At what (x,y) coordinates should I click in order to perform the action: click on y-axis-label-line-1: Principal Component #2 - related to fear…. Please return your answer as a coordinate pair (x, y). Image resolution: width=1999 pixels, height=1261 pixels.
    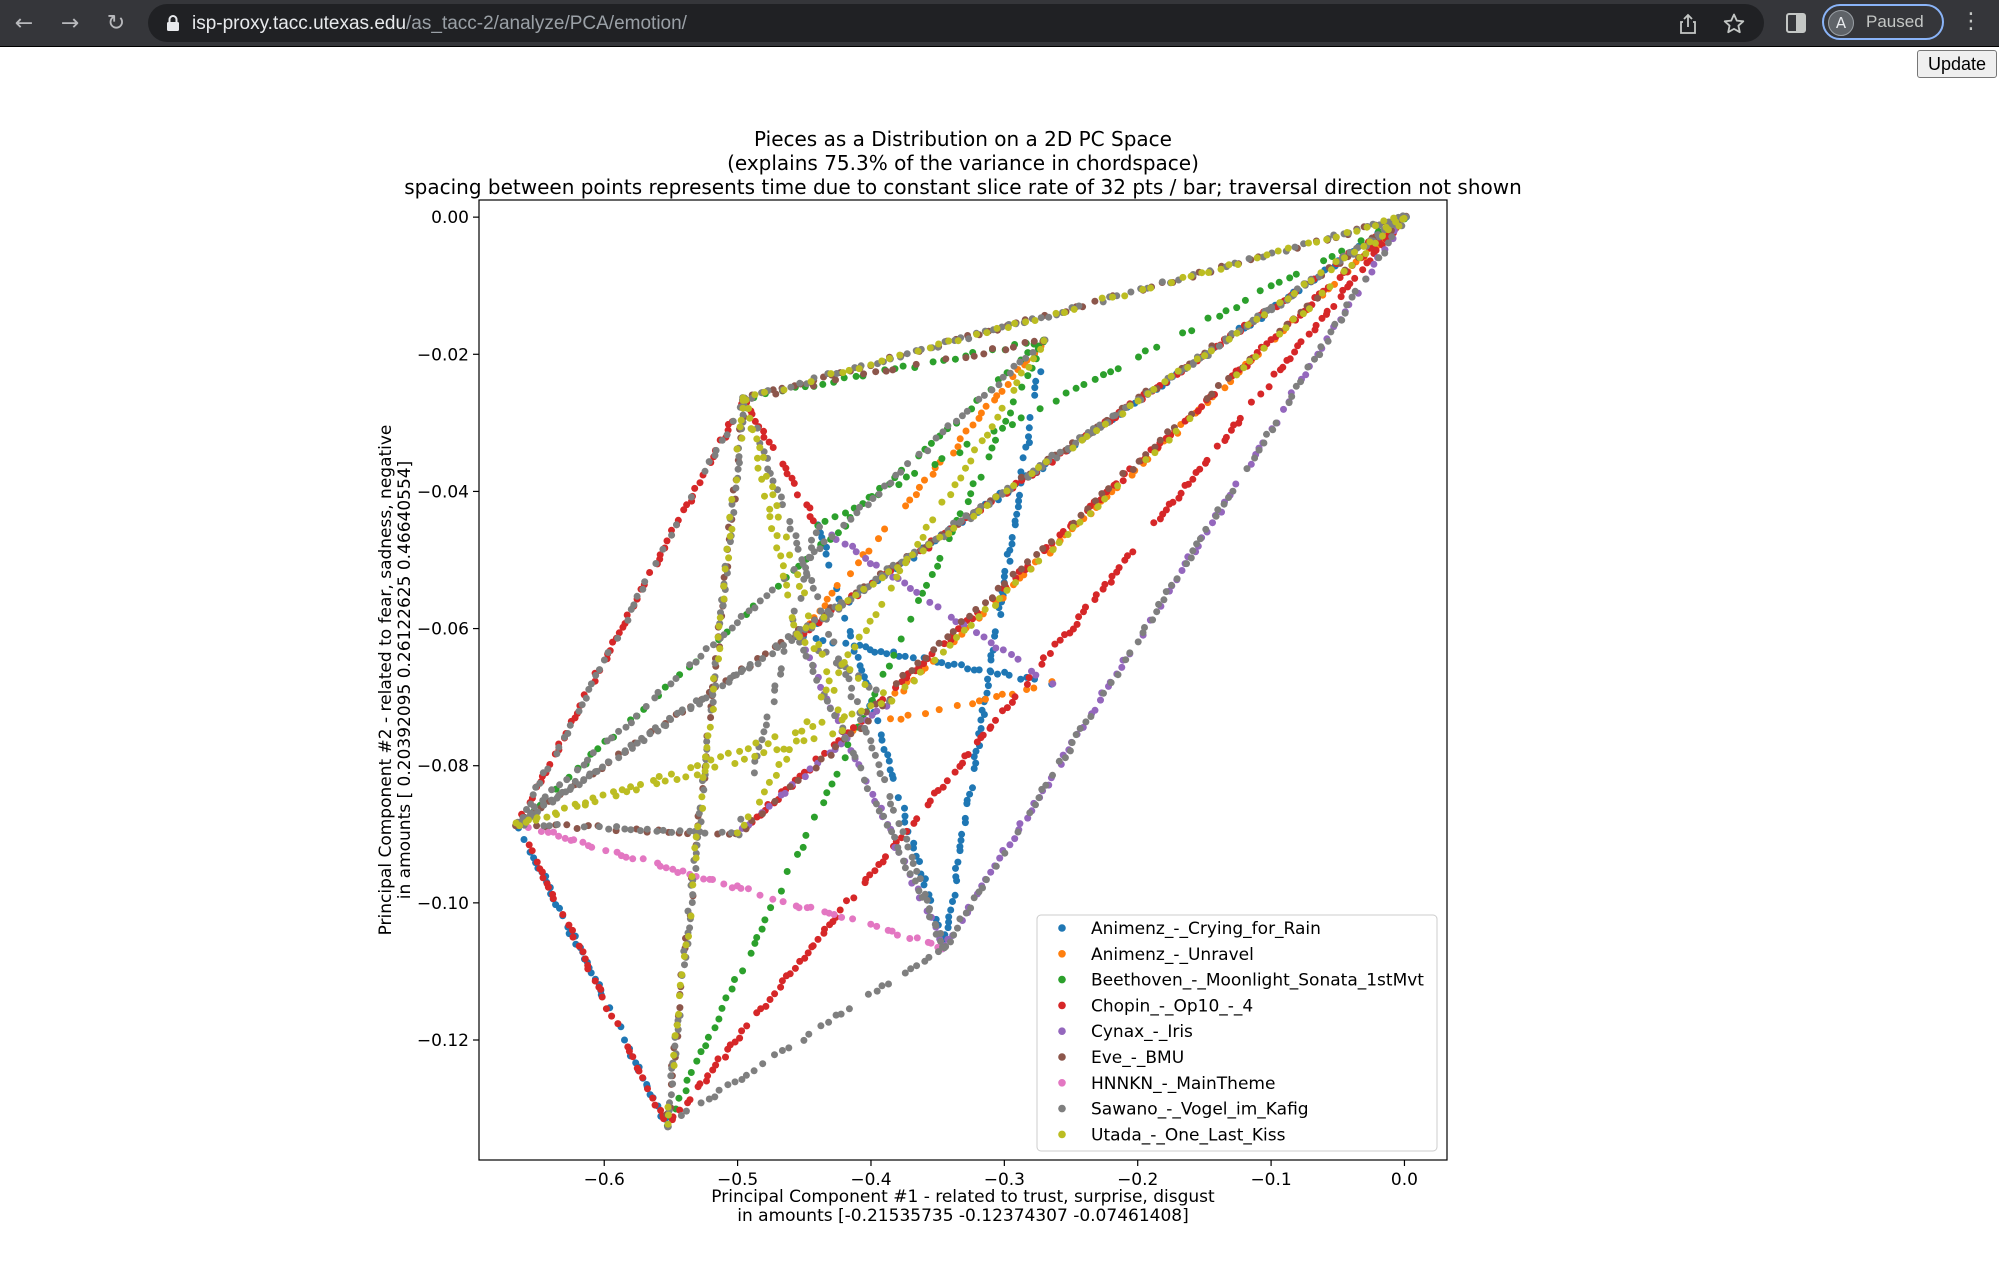
    Looking at the image, I should click on (386, 680).